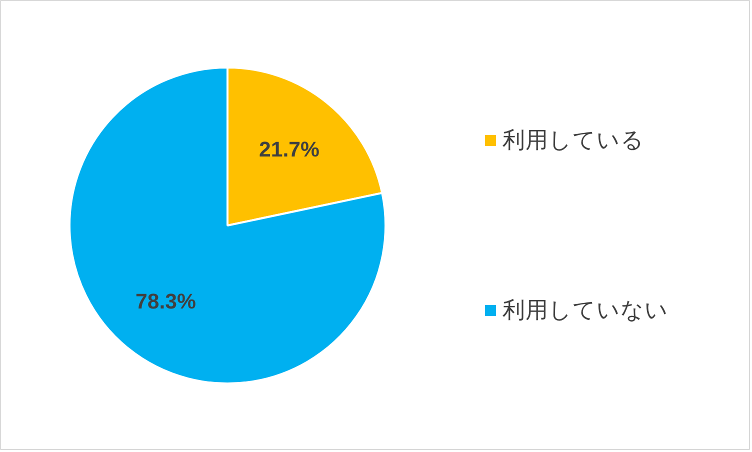 The image size is (752, 452). Describe the element at coordinates (166, 302) in the screenshot. I see `data-label: 78.3%` at that location.